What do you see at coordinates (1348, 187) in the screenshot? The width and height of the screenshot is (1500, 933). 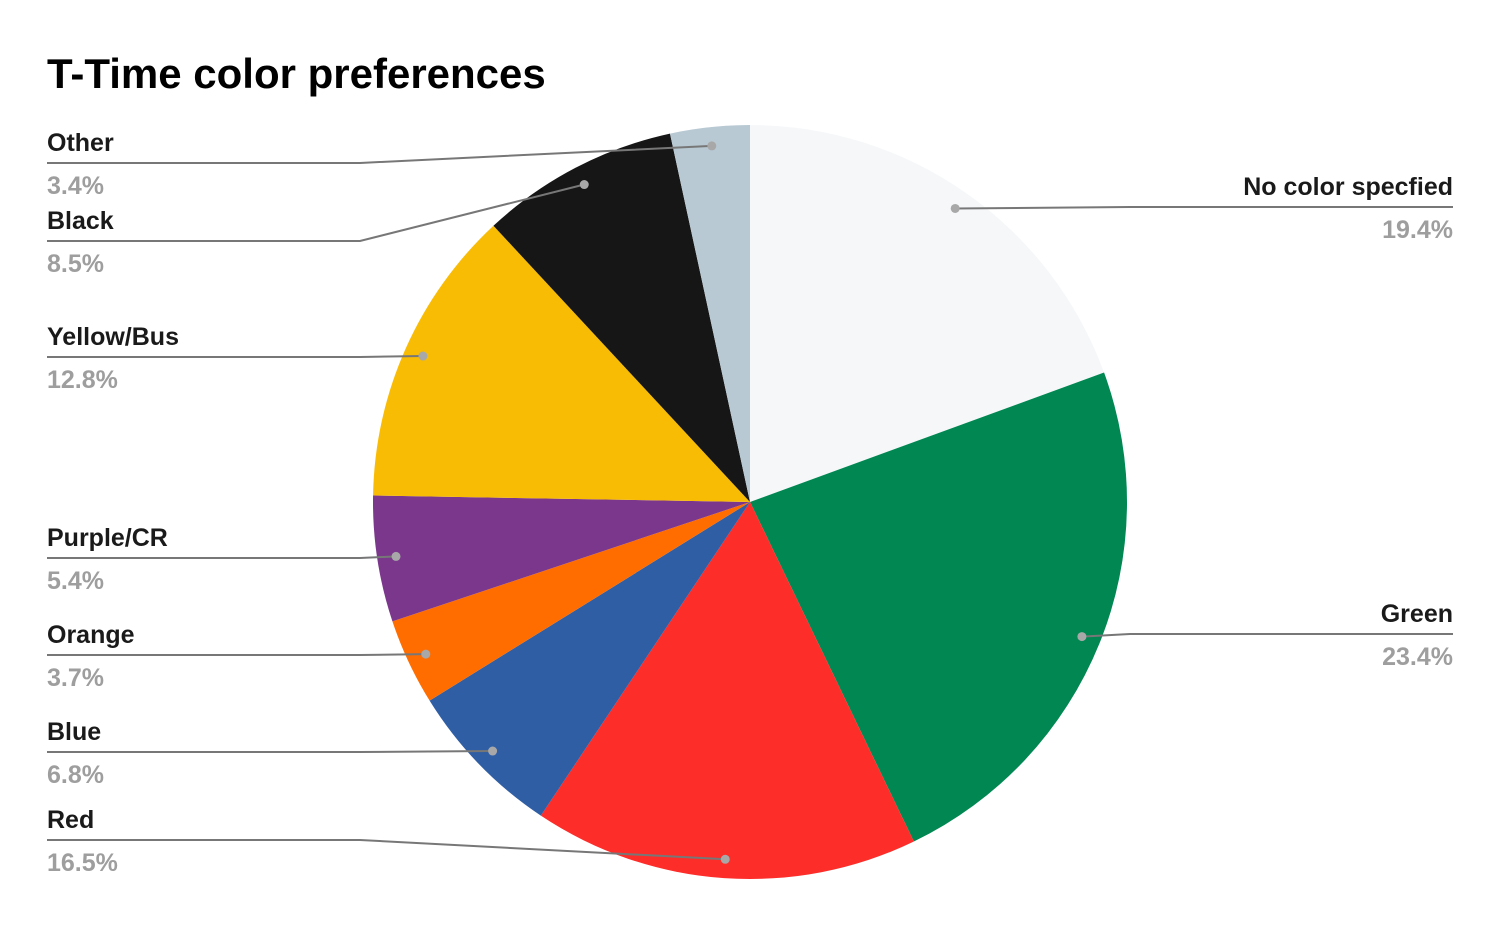 I see `slice-label: No color specfied` at bounding box center [1348, 187].